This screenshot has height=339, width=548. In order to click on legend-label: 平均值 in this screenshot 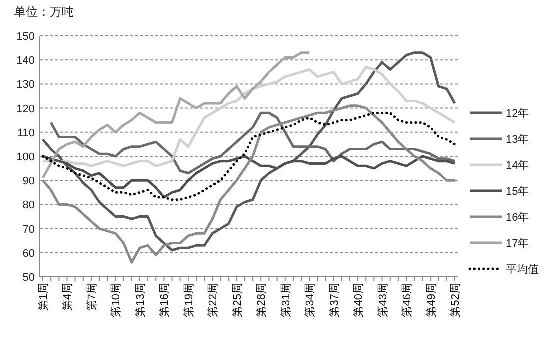, I will do `click(522, 270)`.